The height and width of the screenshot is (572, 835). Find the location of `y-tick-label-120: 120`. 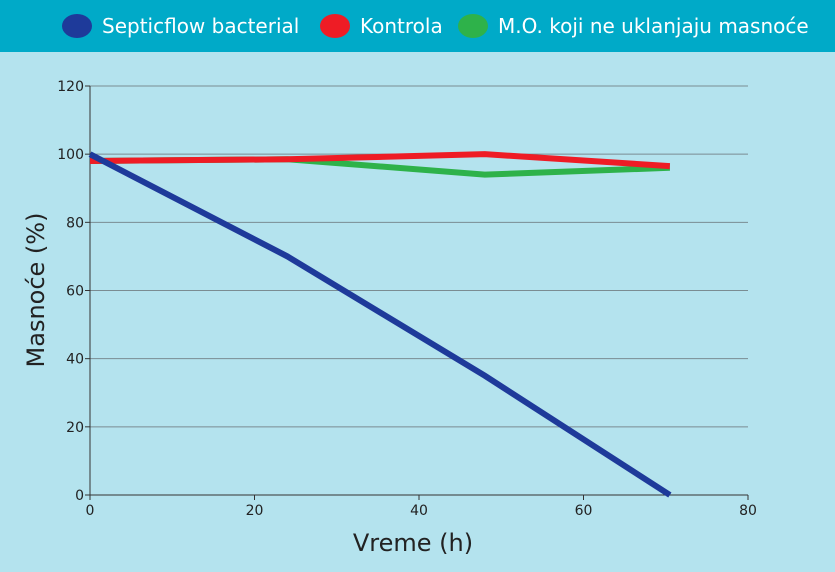

y-tick-label-120: 120 is located at coordinates (70, 87).